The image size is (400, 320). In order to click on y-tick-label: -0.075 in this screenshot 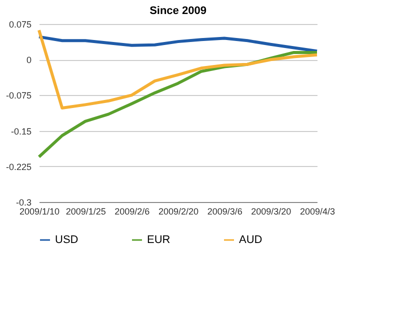, I will do `click(19, 95)`.